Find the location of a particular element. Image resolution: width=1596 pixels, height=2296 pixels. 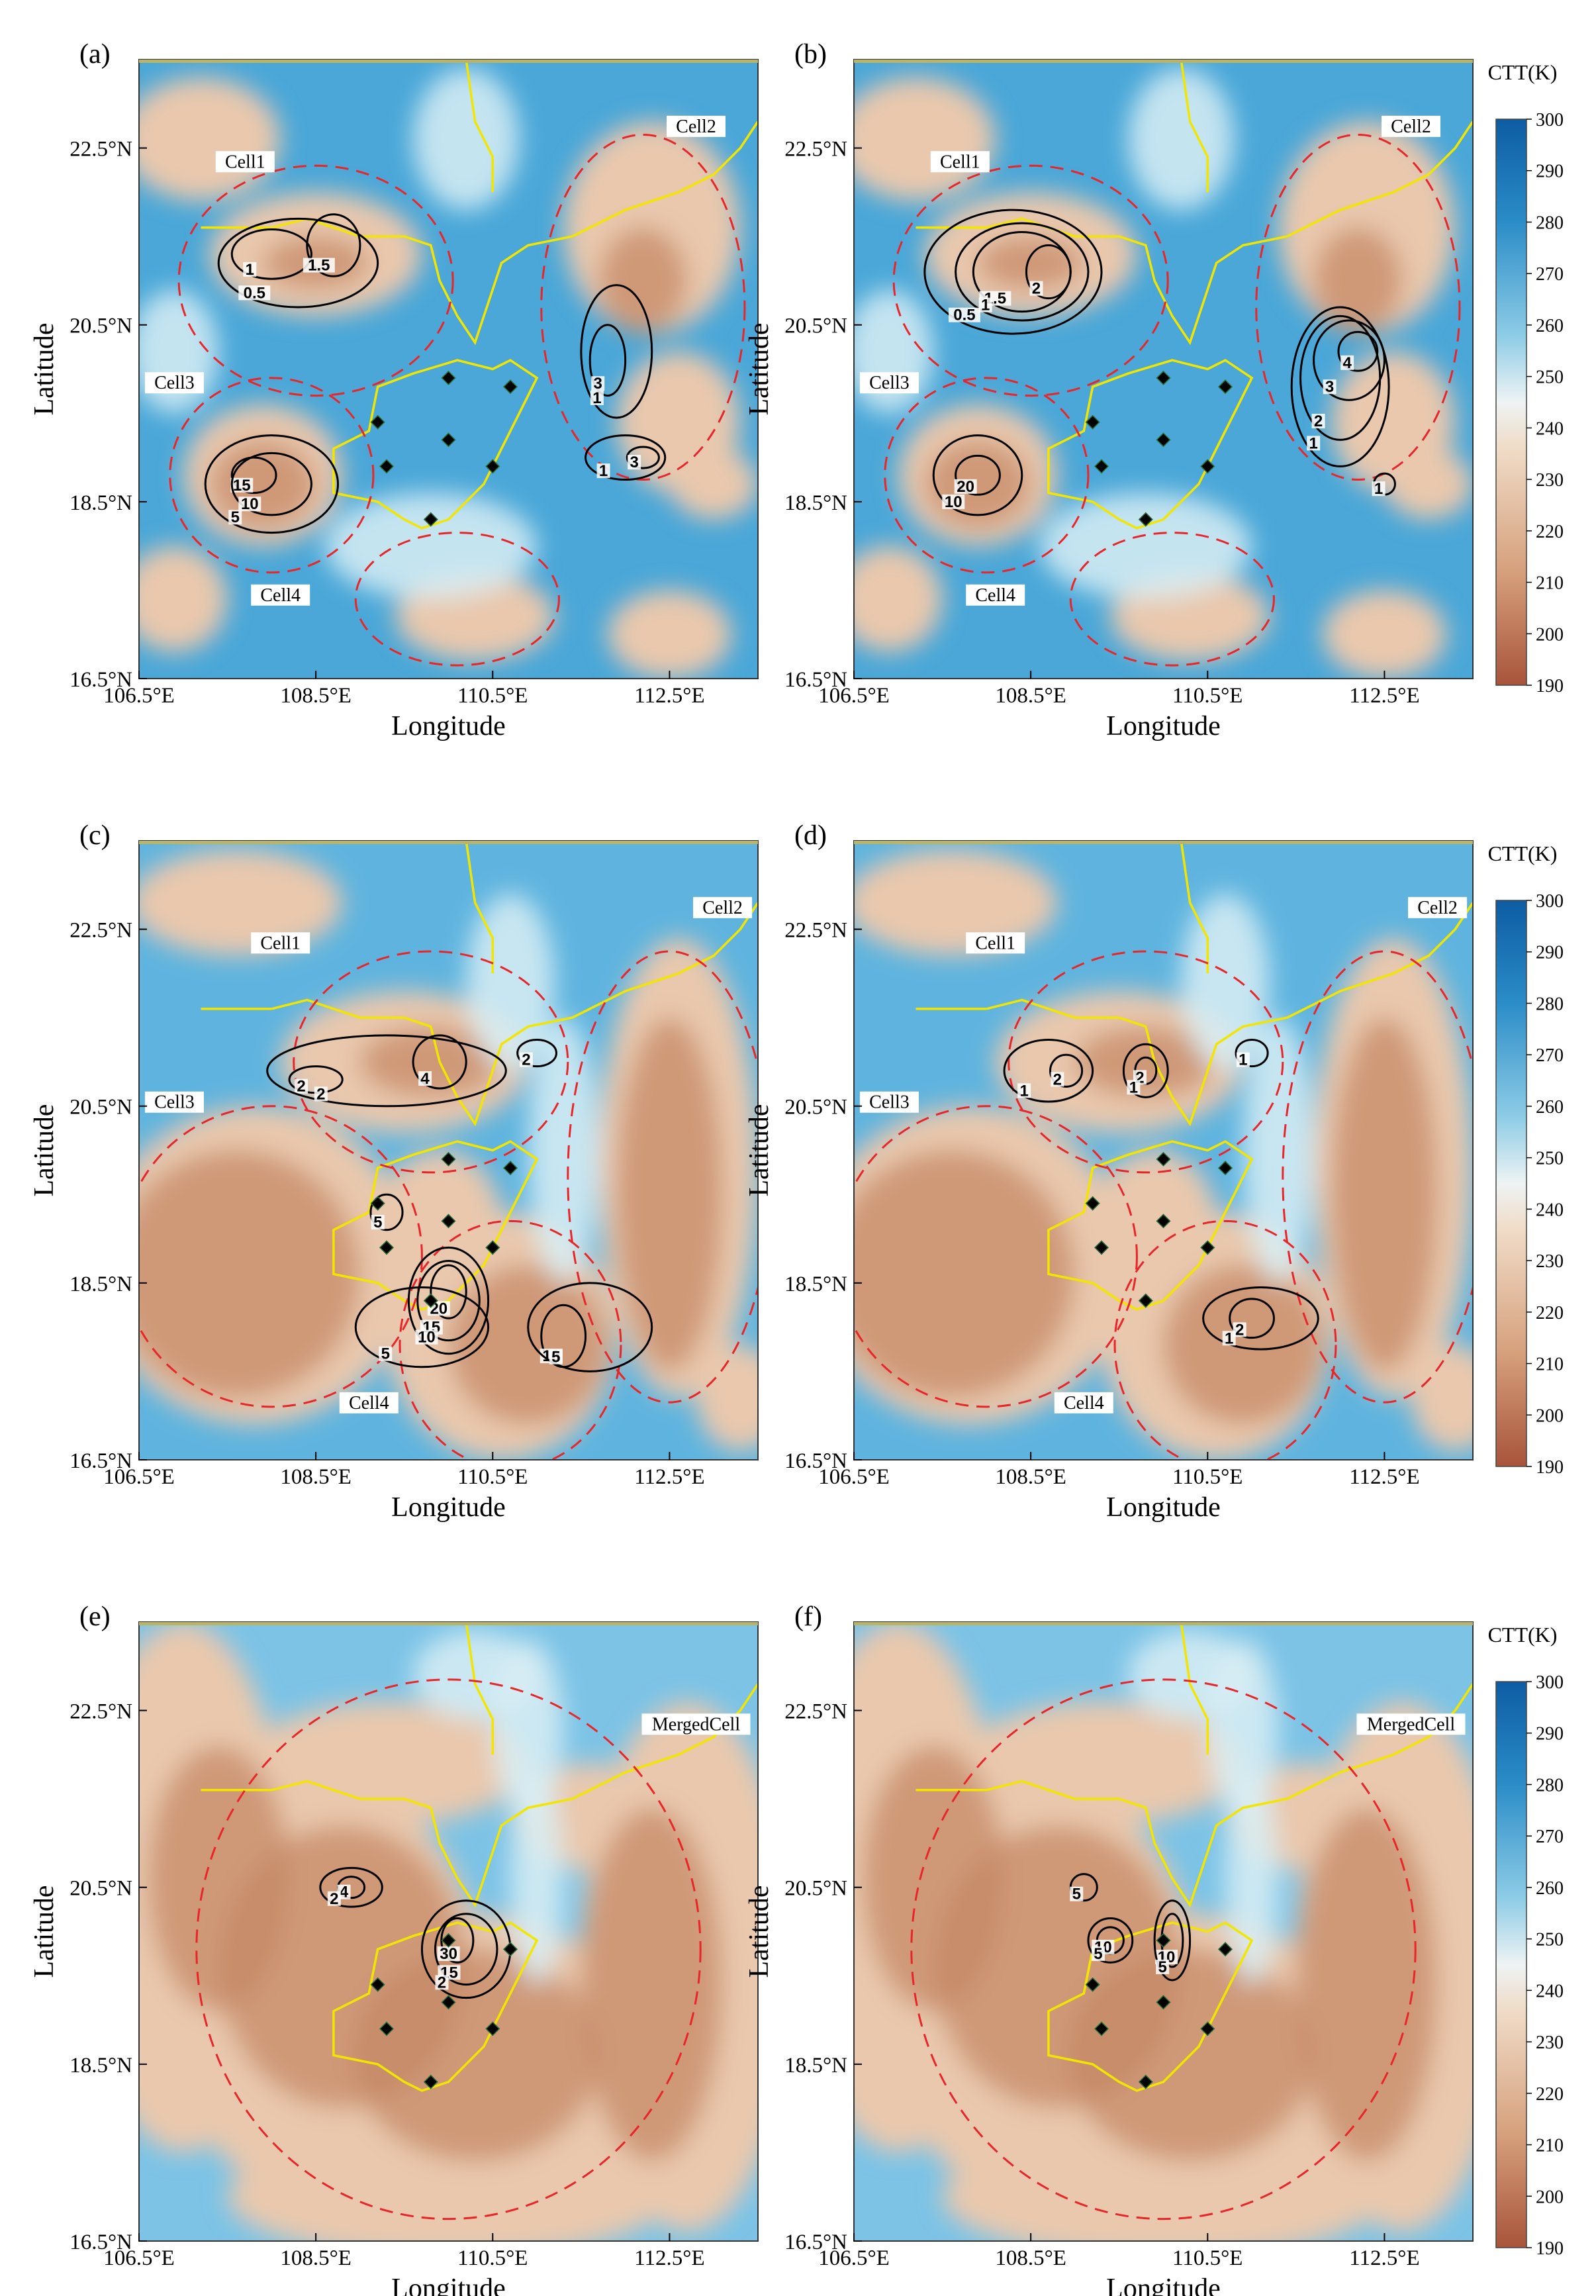

panel-label: (d) is located at coordinates (810, 835).